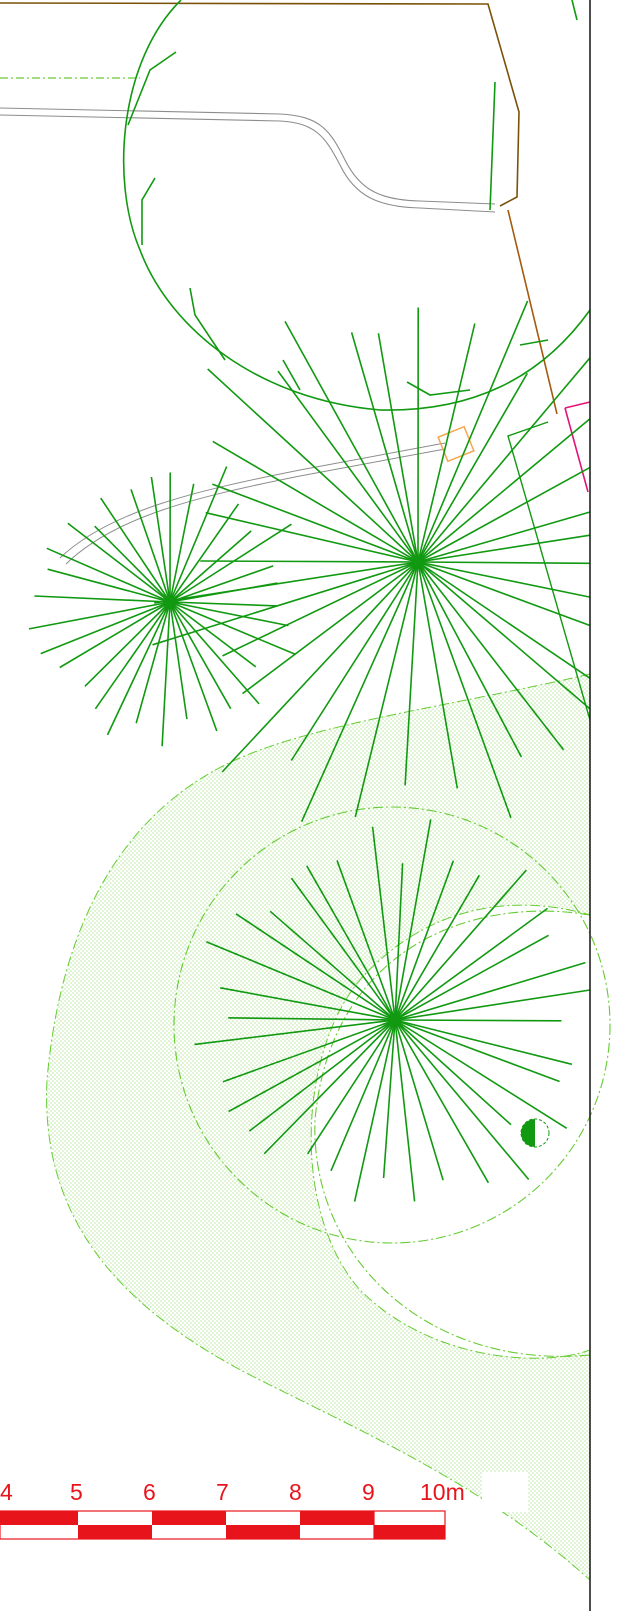 The height and width of the screenshot is (1611, 627). What do you see at coordinates (6, 1492) in the screenshot?
I see `scale-label-4: 4` at bounding box center [6, 1492].